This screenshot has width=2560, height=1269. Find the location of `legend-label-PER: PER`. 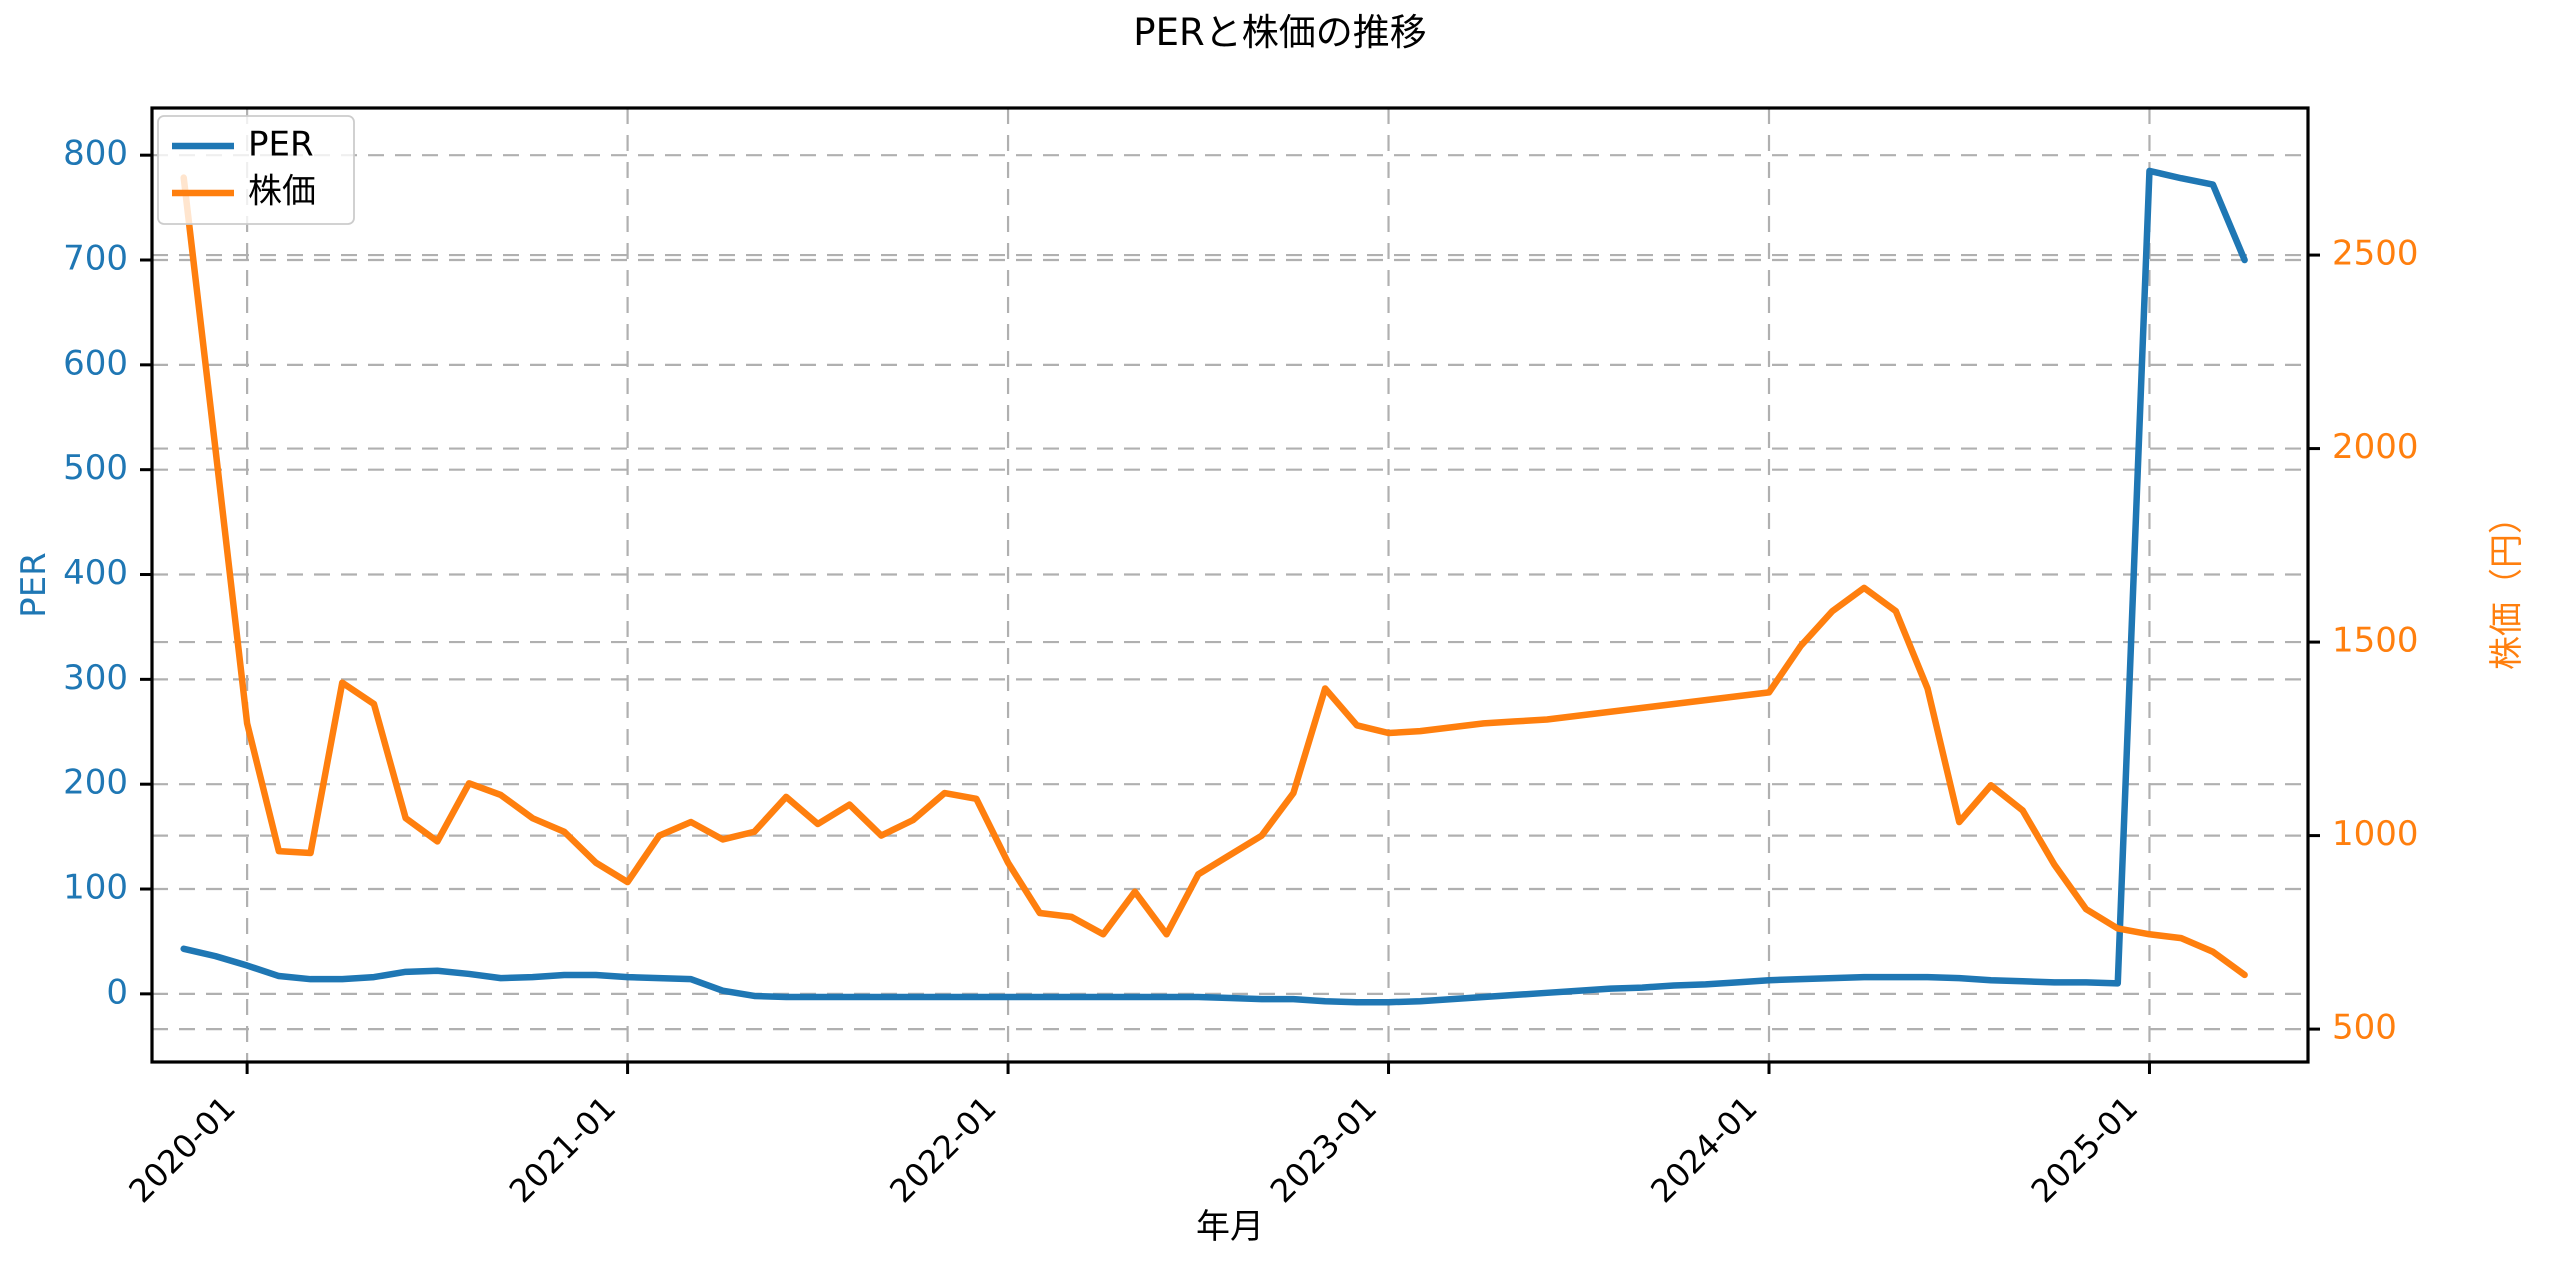

legend-label-PER: PER is located at coordinates (281, 145).